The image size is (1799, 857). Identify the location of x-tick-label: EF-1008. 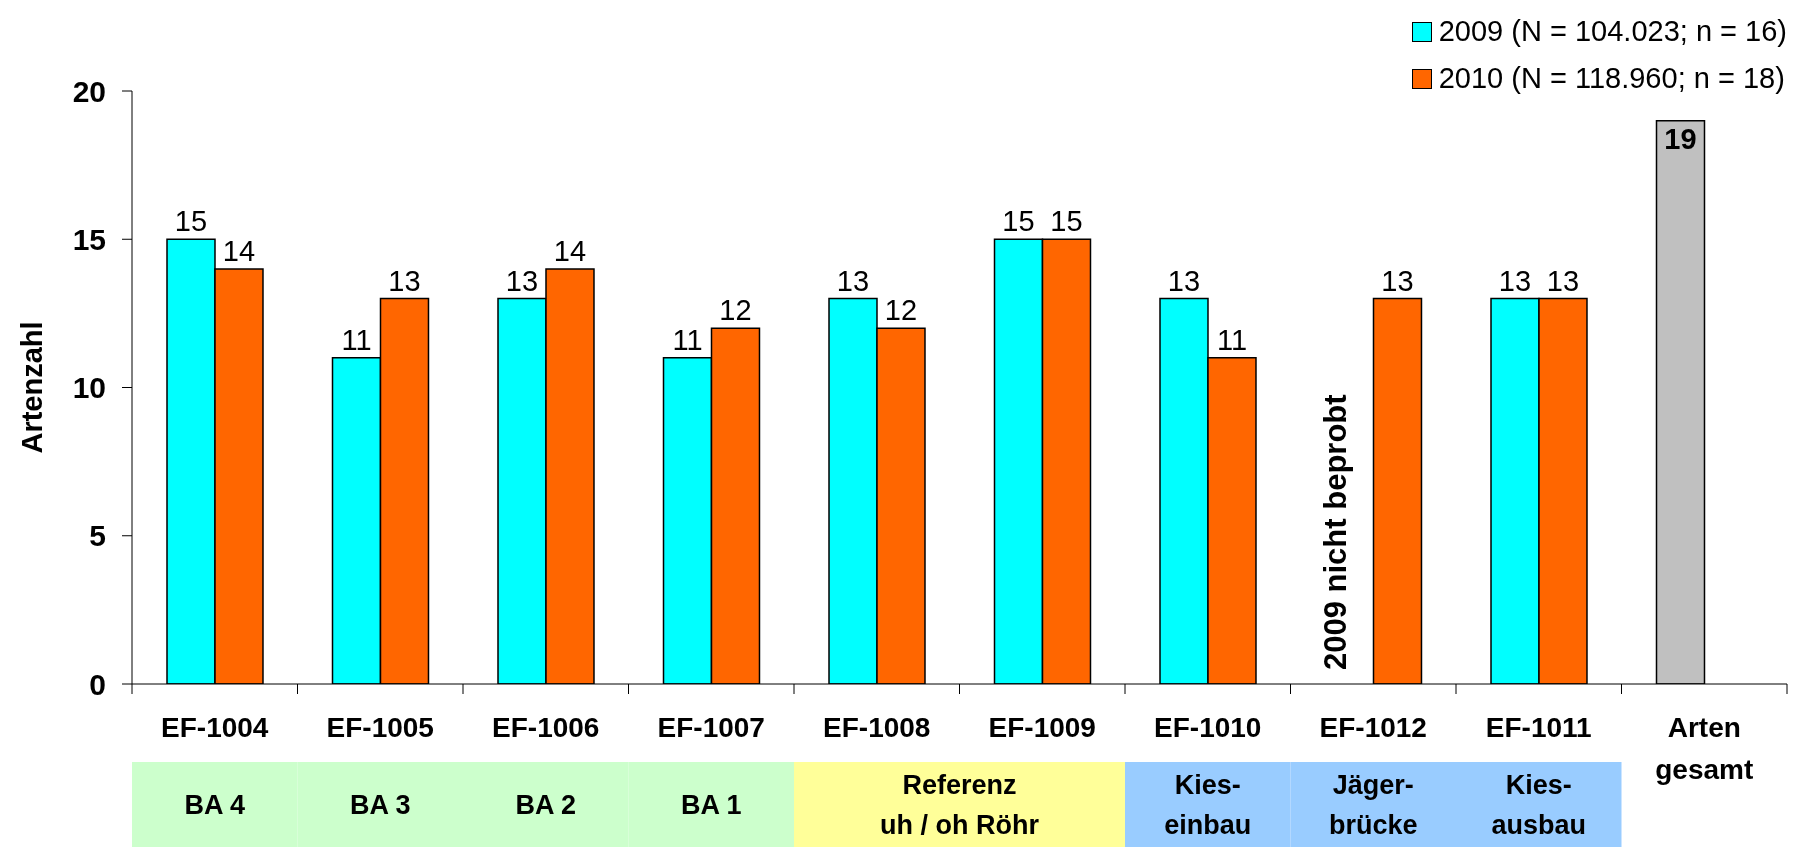
(877, 727).